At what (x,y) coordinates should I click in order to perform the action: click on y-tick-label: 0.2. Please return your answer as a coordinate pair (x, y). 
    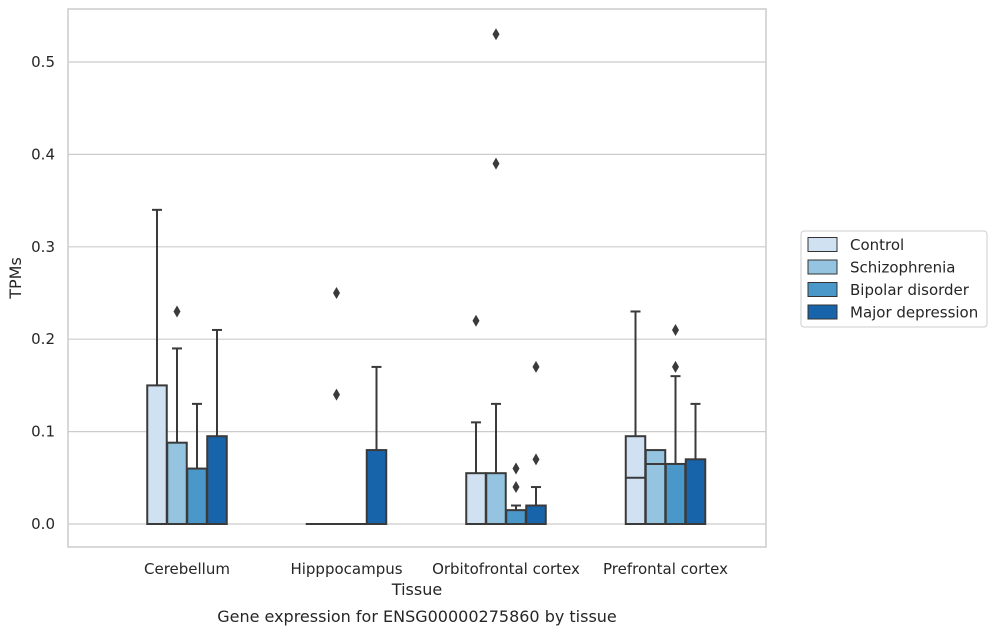
    Looking at the image, I should click on (43, 339).